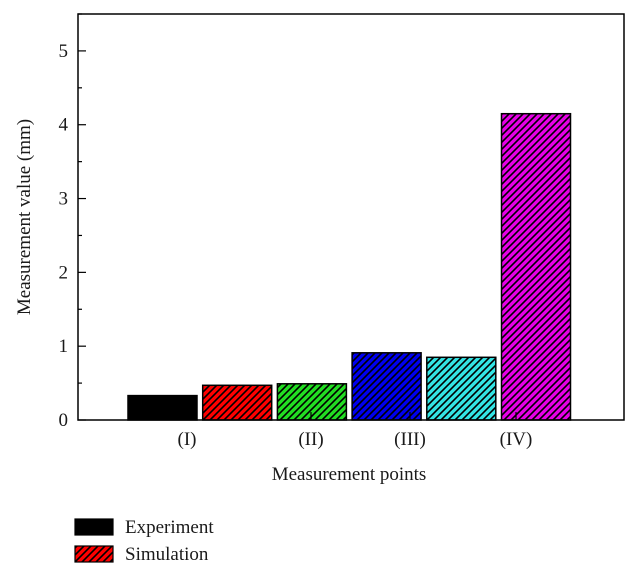 This screenshot has height=576, width=639. Describe the element at coordinates (187, 439) in the screenshot. I see `x-tick-label: (I)` at that location.